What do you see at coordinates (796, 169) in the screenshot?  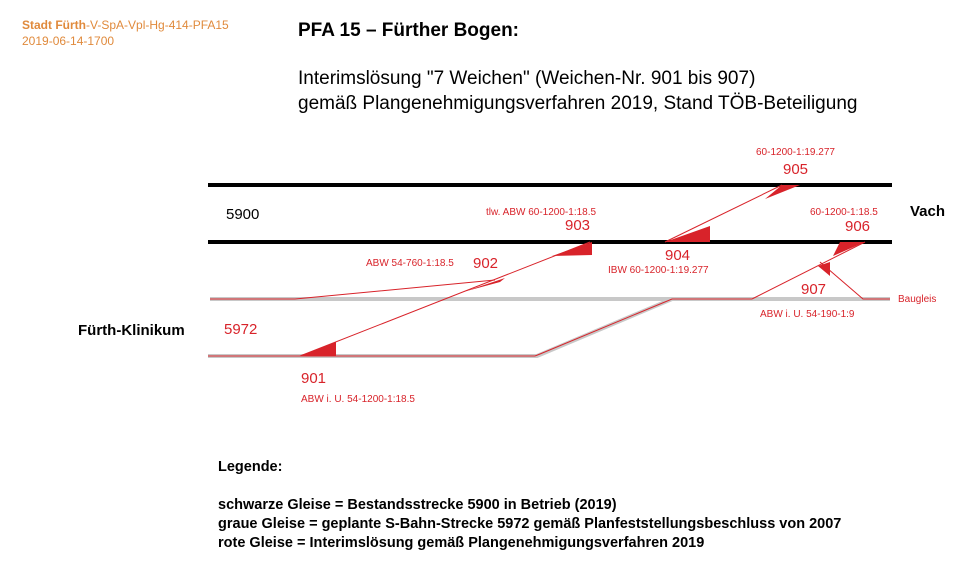 I see `switch-905-number: 905` at bounding box center [796, 169].